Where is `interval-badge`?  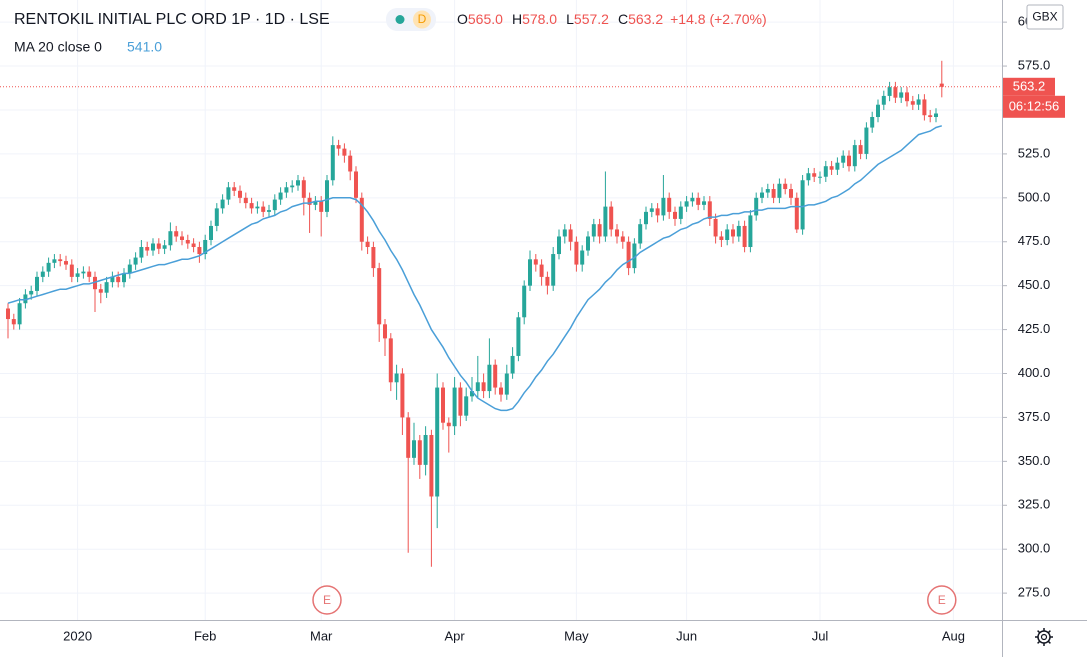
interval-badge is located at coordinates (422, 19).